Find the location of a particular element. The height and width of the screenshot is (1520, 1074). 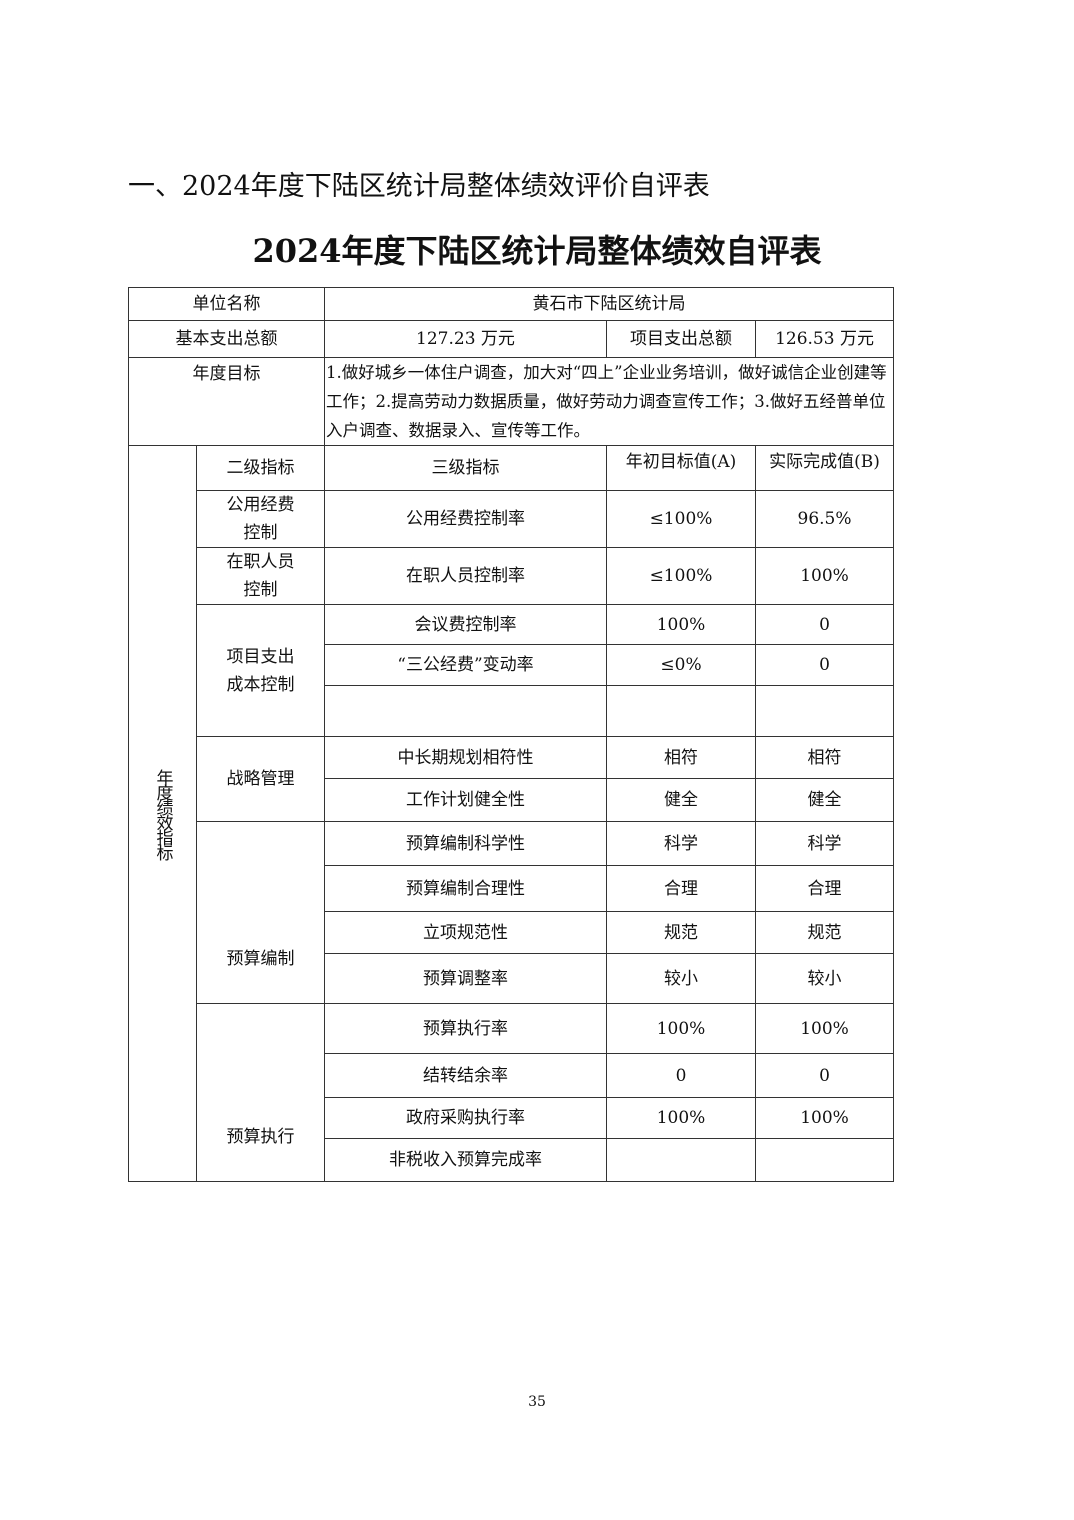

indicator-row: 预算执行 预算执行率 100% 100% is located at coordinates (512, 1092).